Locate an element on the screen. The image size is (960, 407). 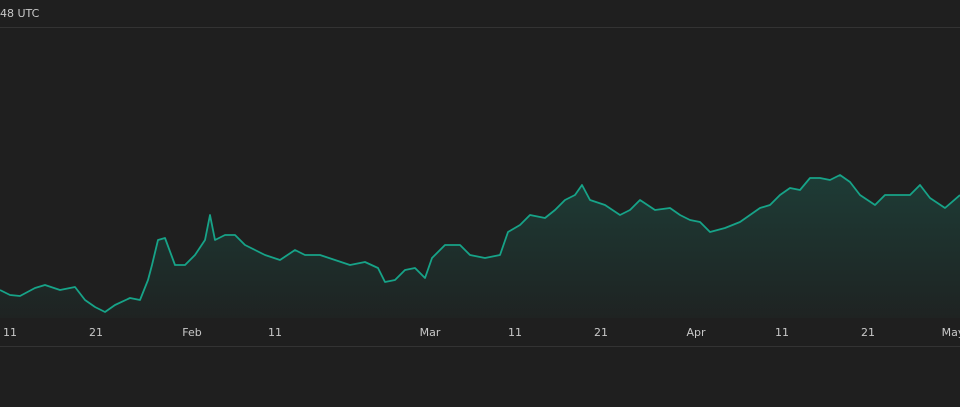
x-tick-label: May is located at coordinates (951, 332).